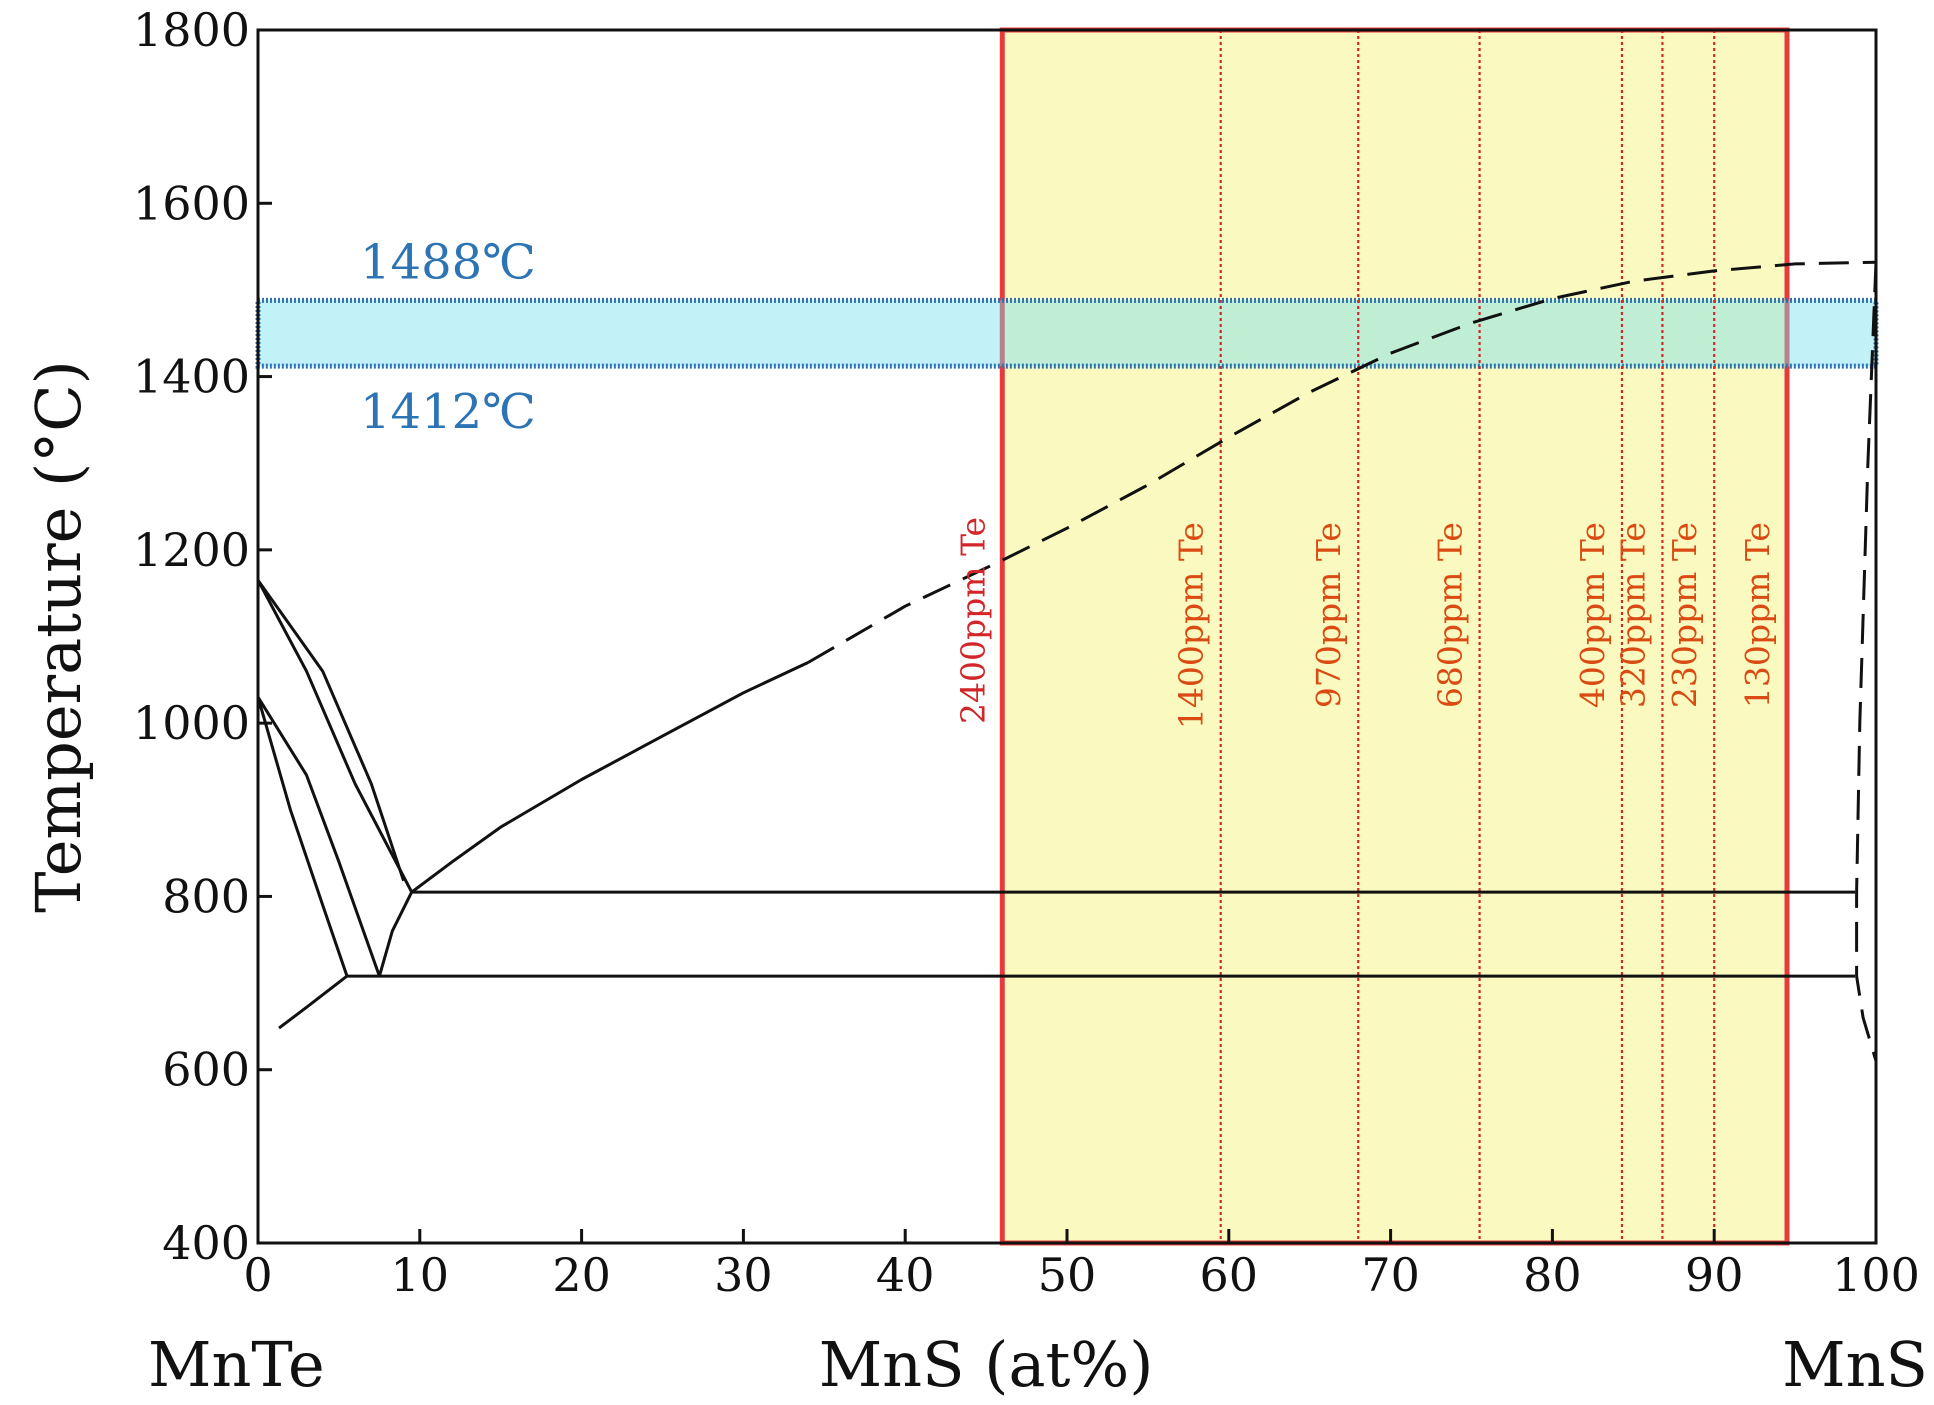 The height and width of the screenshot is (1405, 1934). I want to click on te-concentration-label: 680ppm Te, so click(1450, 615).